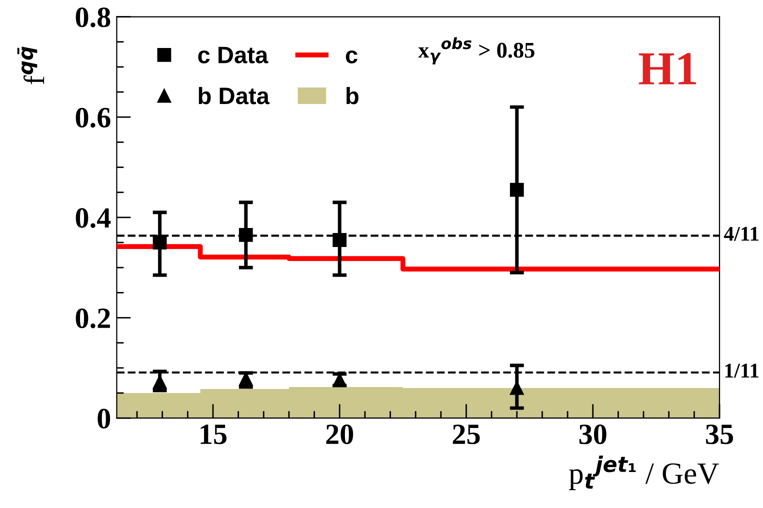 The height and width of the screenshot is (508, 763). Describe the element at coordinates (466, 434) in the screenshot. I see `x-tick-label: 25` at that location.